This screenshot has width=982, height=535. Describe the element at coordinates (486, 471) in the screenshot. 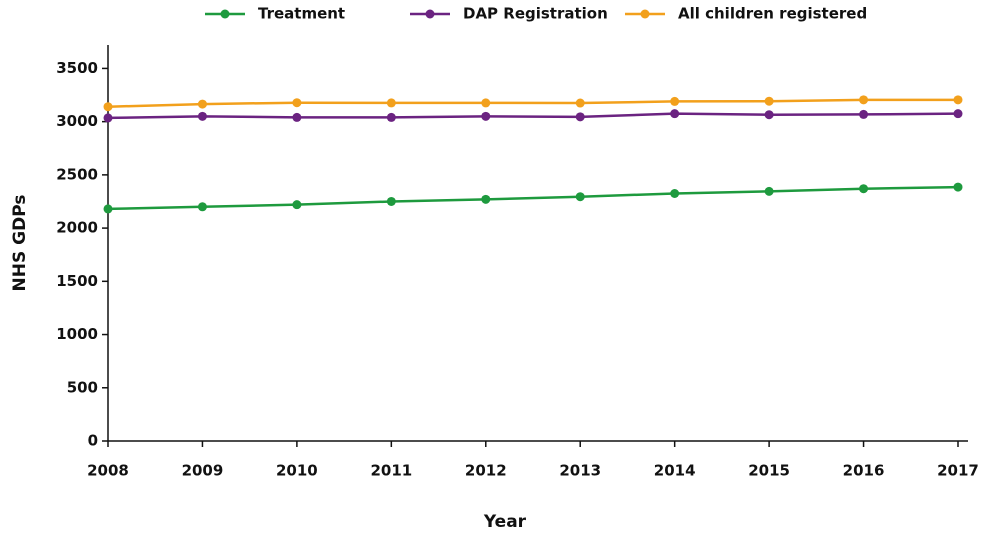

I see `x-tick-label: 2012` at that location.